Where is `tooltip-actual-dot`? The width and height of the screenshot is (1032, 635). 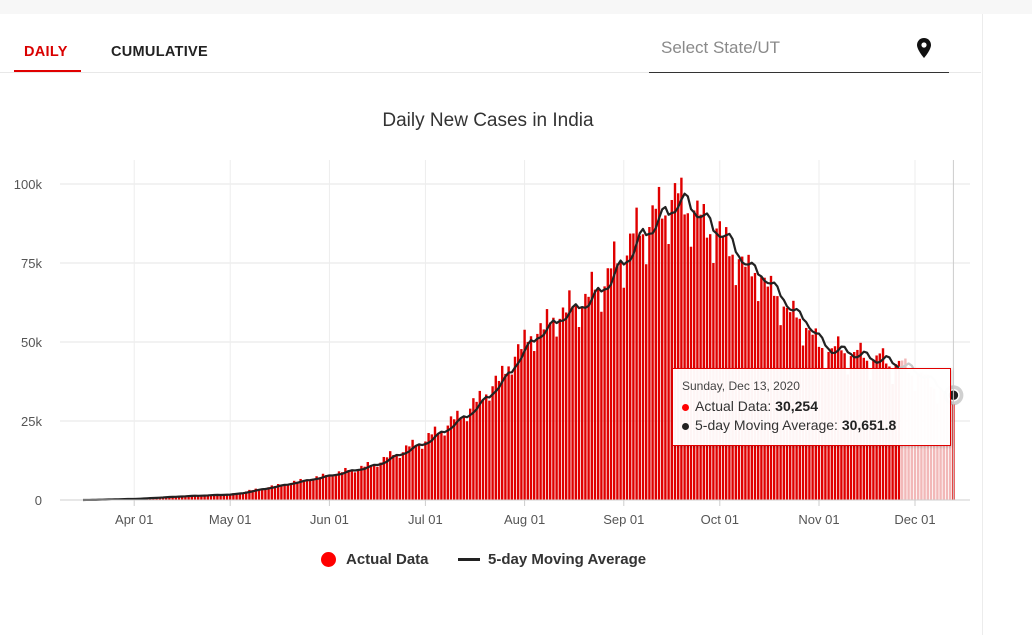 tooltip-actual-dot is located at coordinates (685, 407).